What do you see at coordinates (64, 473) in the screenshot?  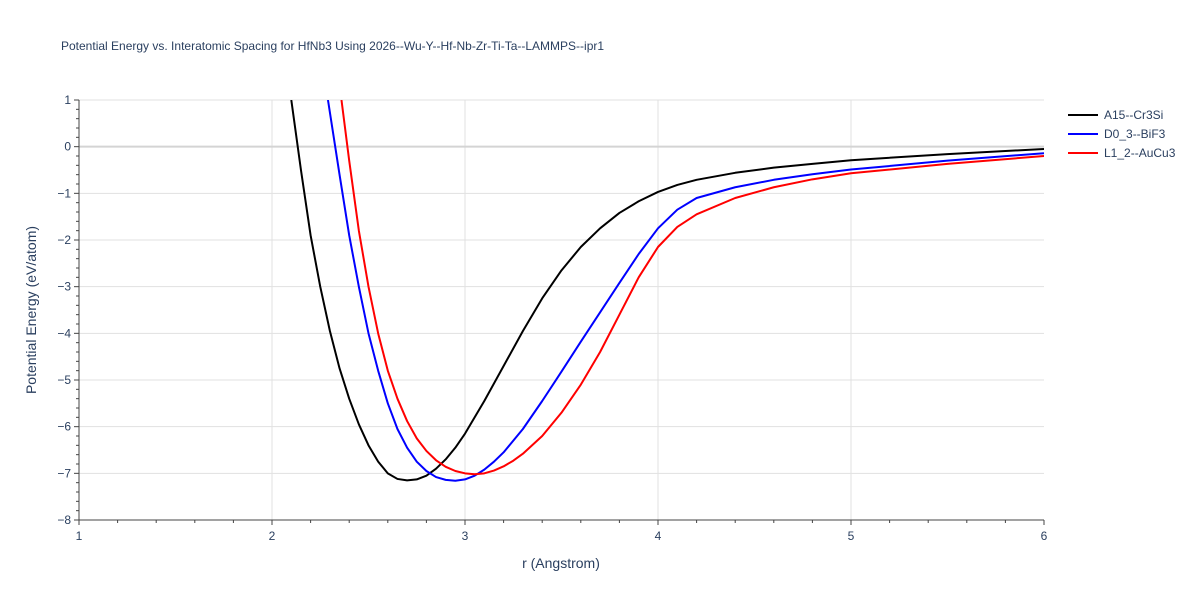 I see `y-tick-label: −7` at bounding box center [64, 473].